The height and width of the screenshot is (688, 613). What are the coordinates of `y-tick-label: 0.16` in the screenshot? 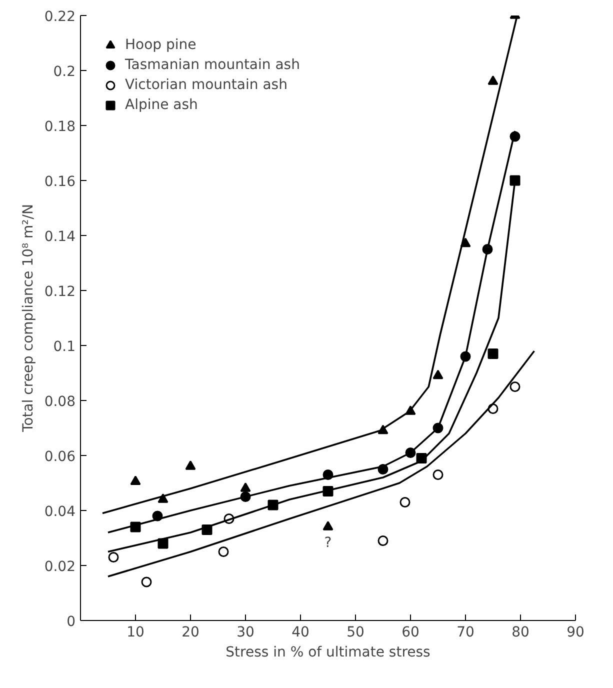 It's located at (60, 182).